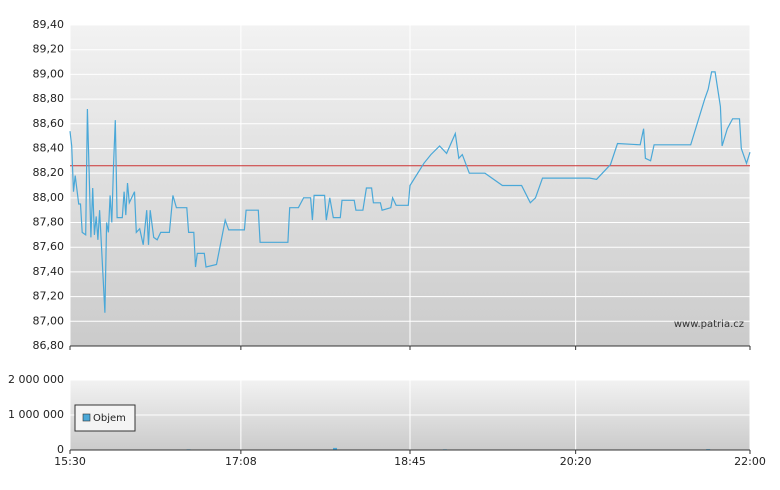  Describe the element at coordinates (49, 73) in the screenshot. I see `y-tick-label: 89,00` at that location.